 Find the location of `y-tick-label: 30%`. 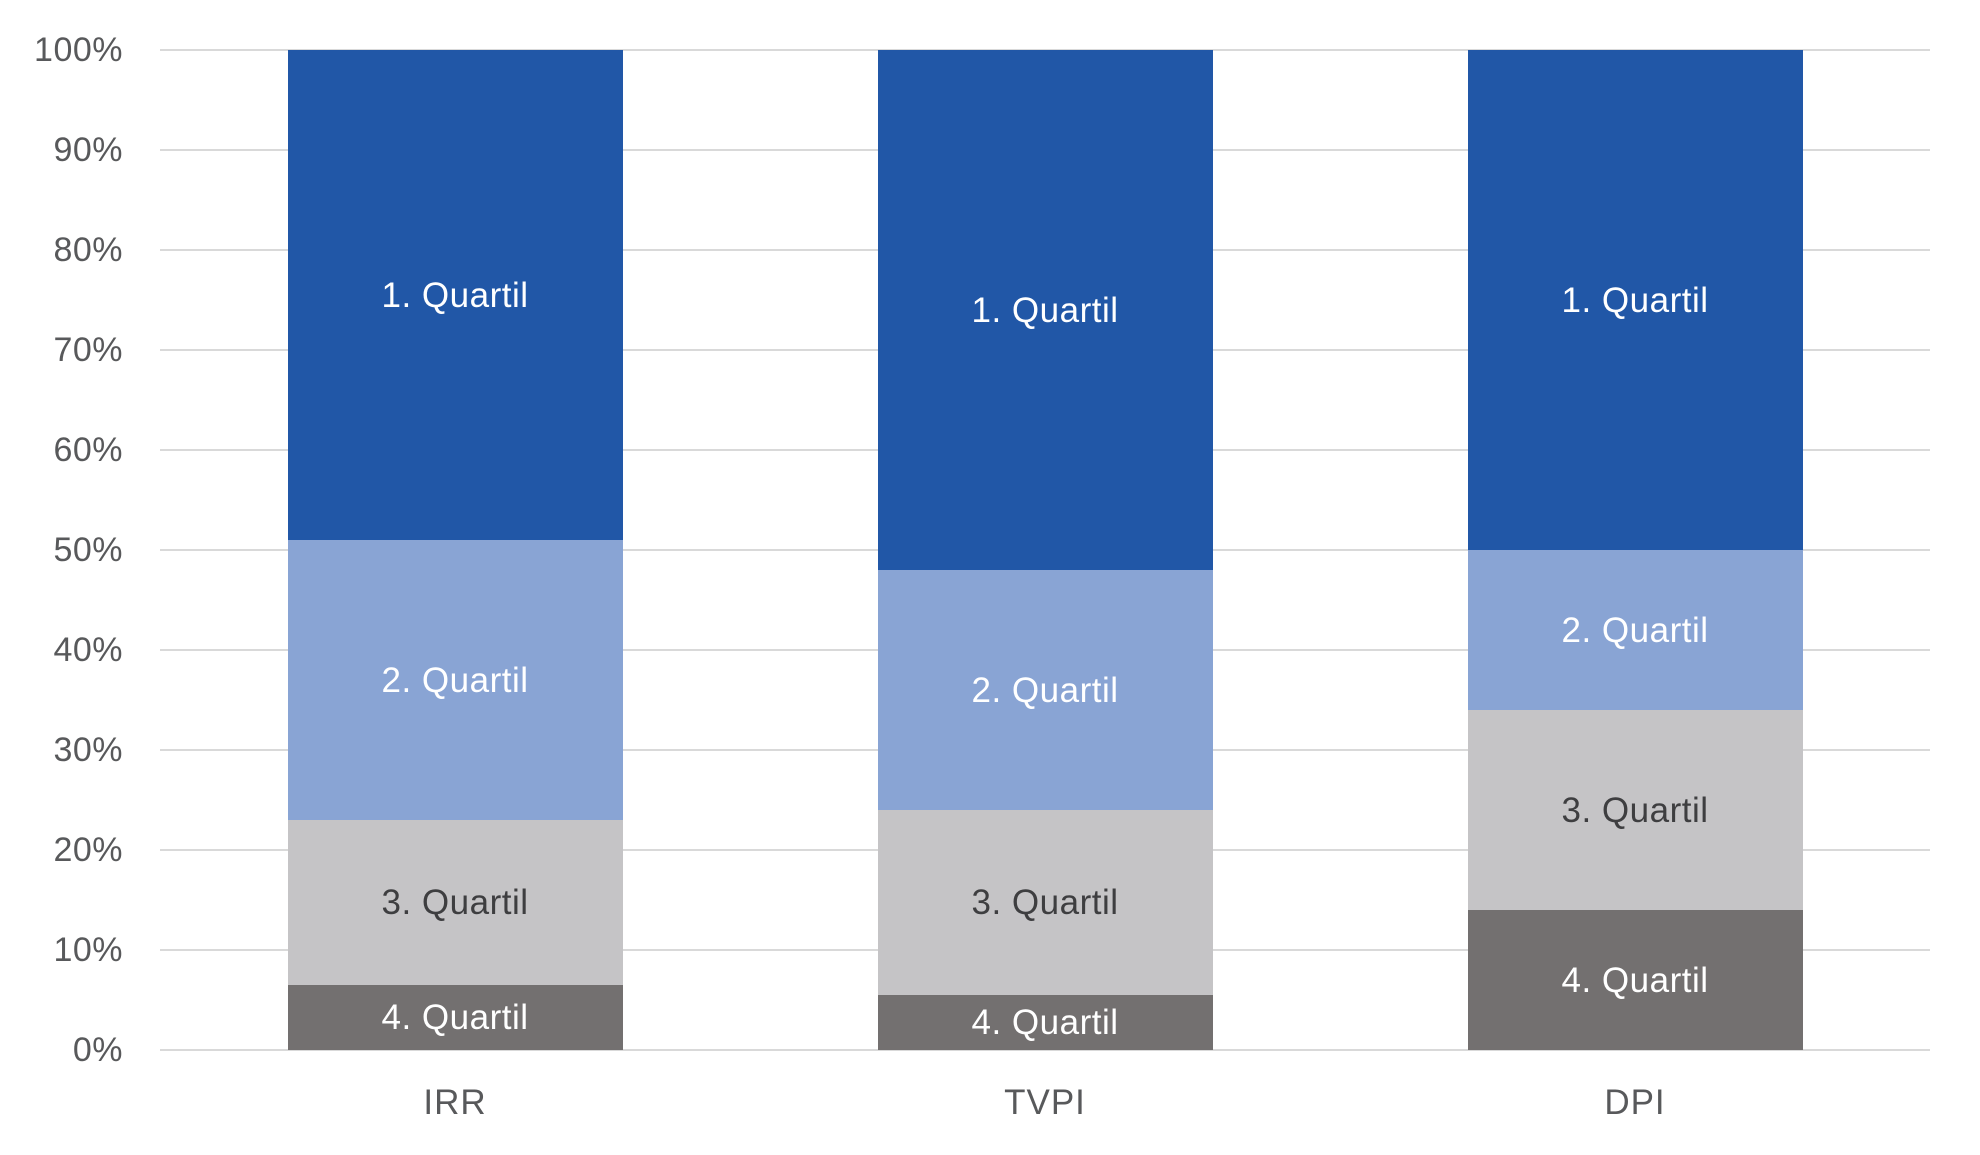

y-tick-label: 30% is located at coordinates (88, 750).